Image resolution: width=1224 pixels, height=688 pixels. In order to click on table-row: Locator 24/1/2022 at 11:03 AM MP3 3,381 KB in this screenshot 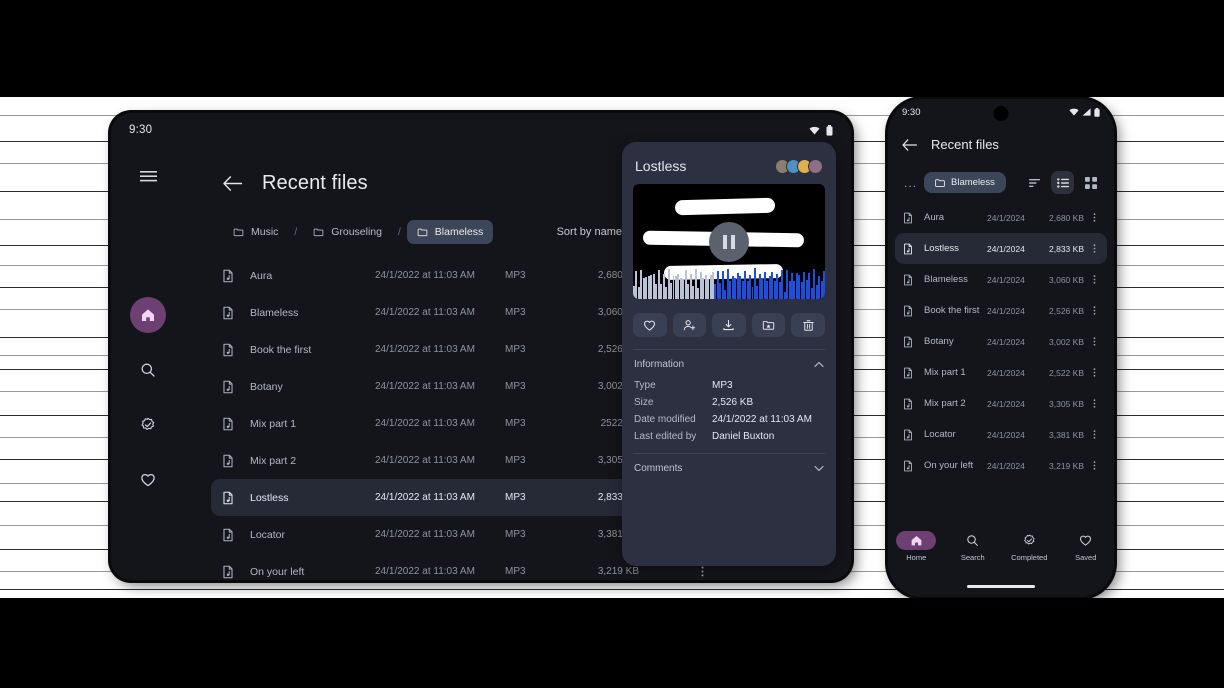, I will do `click(465, 534)`.